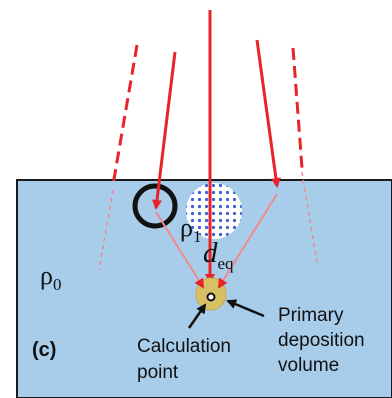 The image size is (392, 398). I want to click on calculation-point-label-line2: point, so click(158, 372).